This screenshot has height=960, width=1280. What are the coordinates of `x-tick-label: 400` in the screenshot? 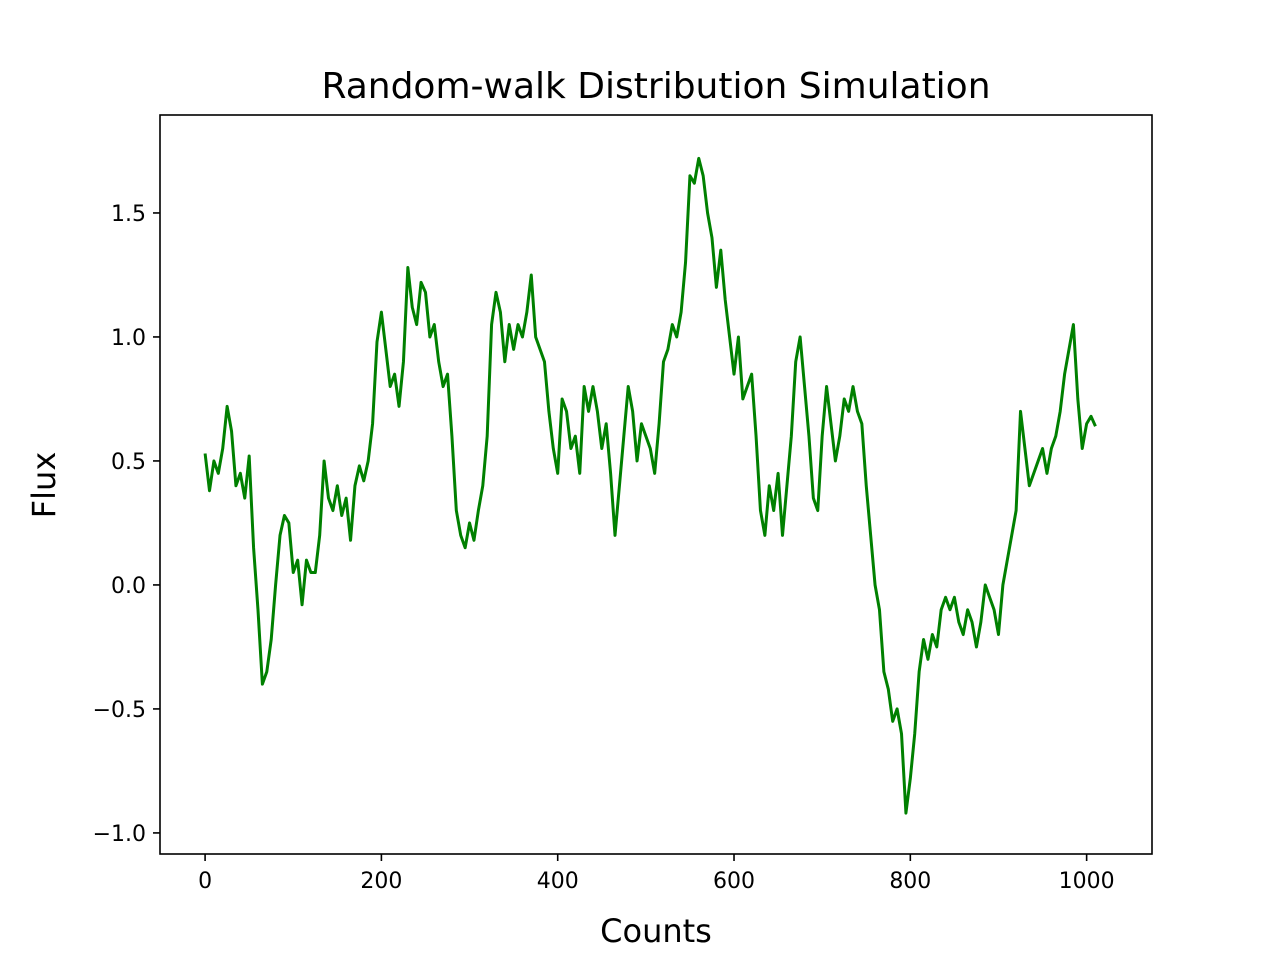 It's located at (558, 881).